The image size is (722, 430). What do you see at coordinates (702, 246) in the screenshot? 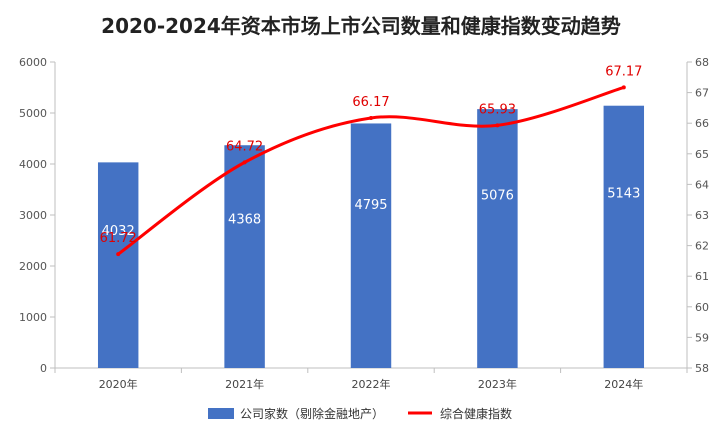
I see `right-tick-label: 62` at bounding box center [702, 246].